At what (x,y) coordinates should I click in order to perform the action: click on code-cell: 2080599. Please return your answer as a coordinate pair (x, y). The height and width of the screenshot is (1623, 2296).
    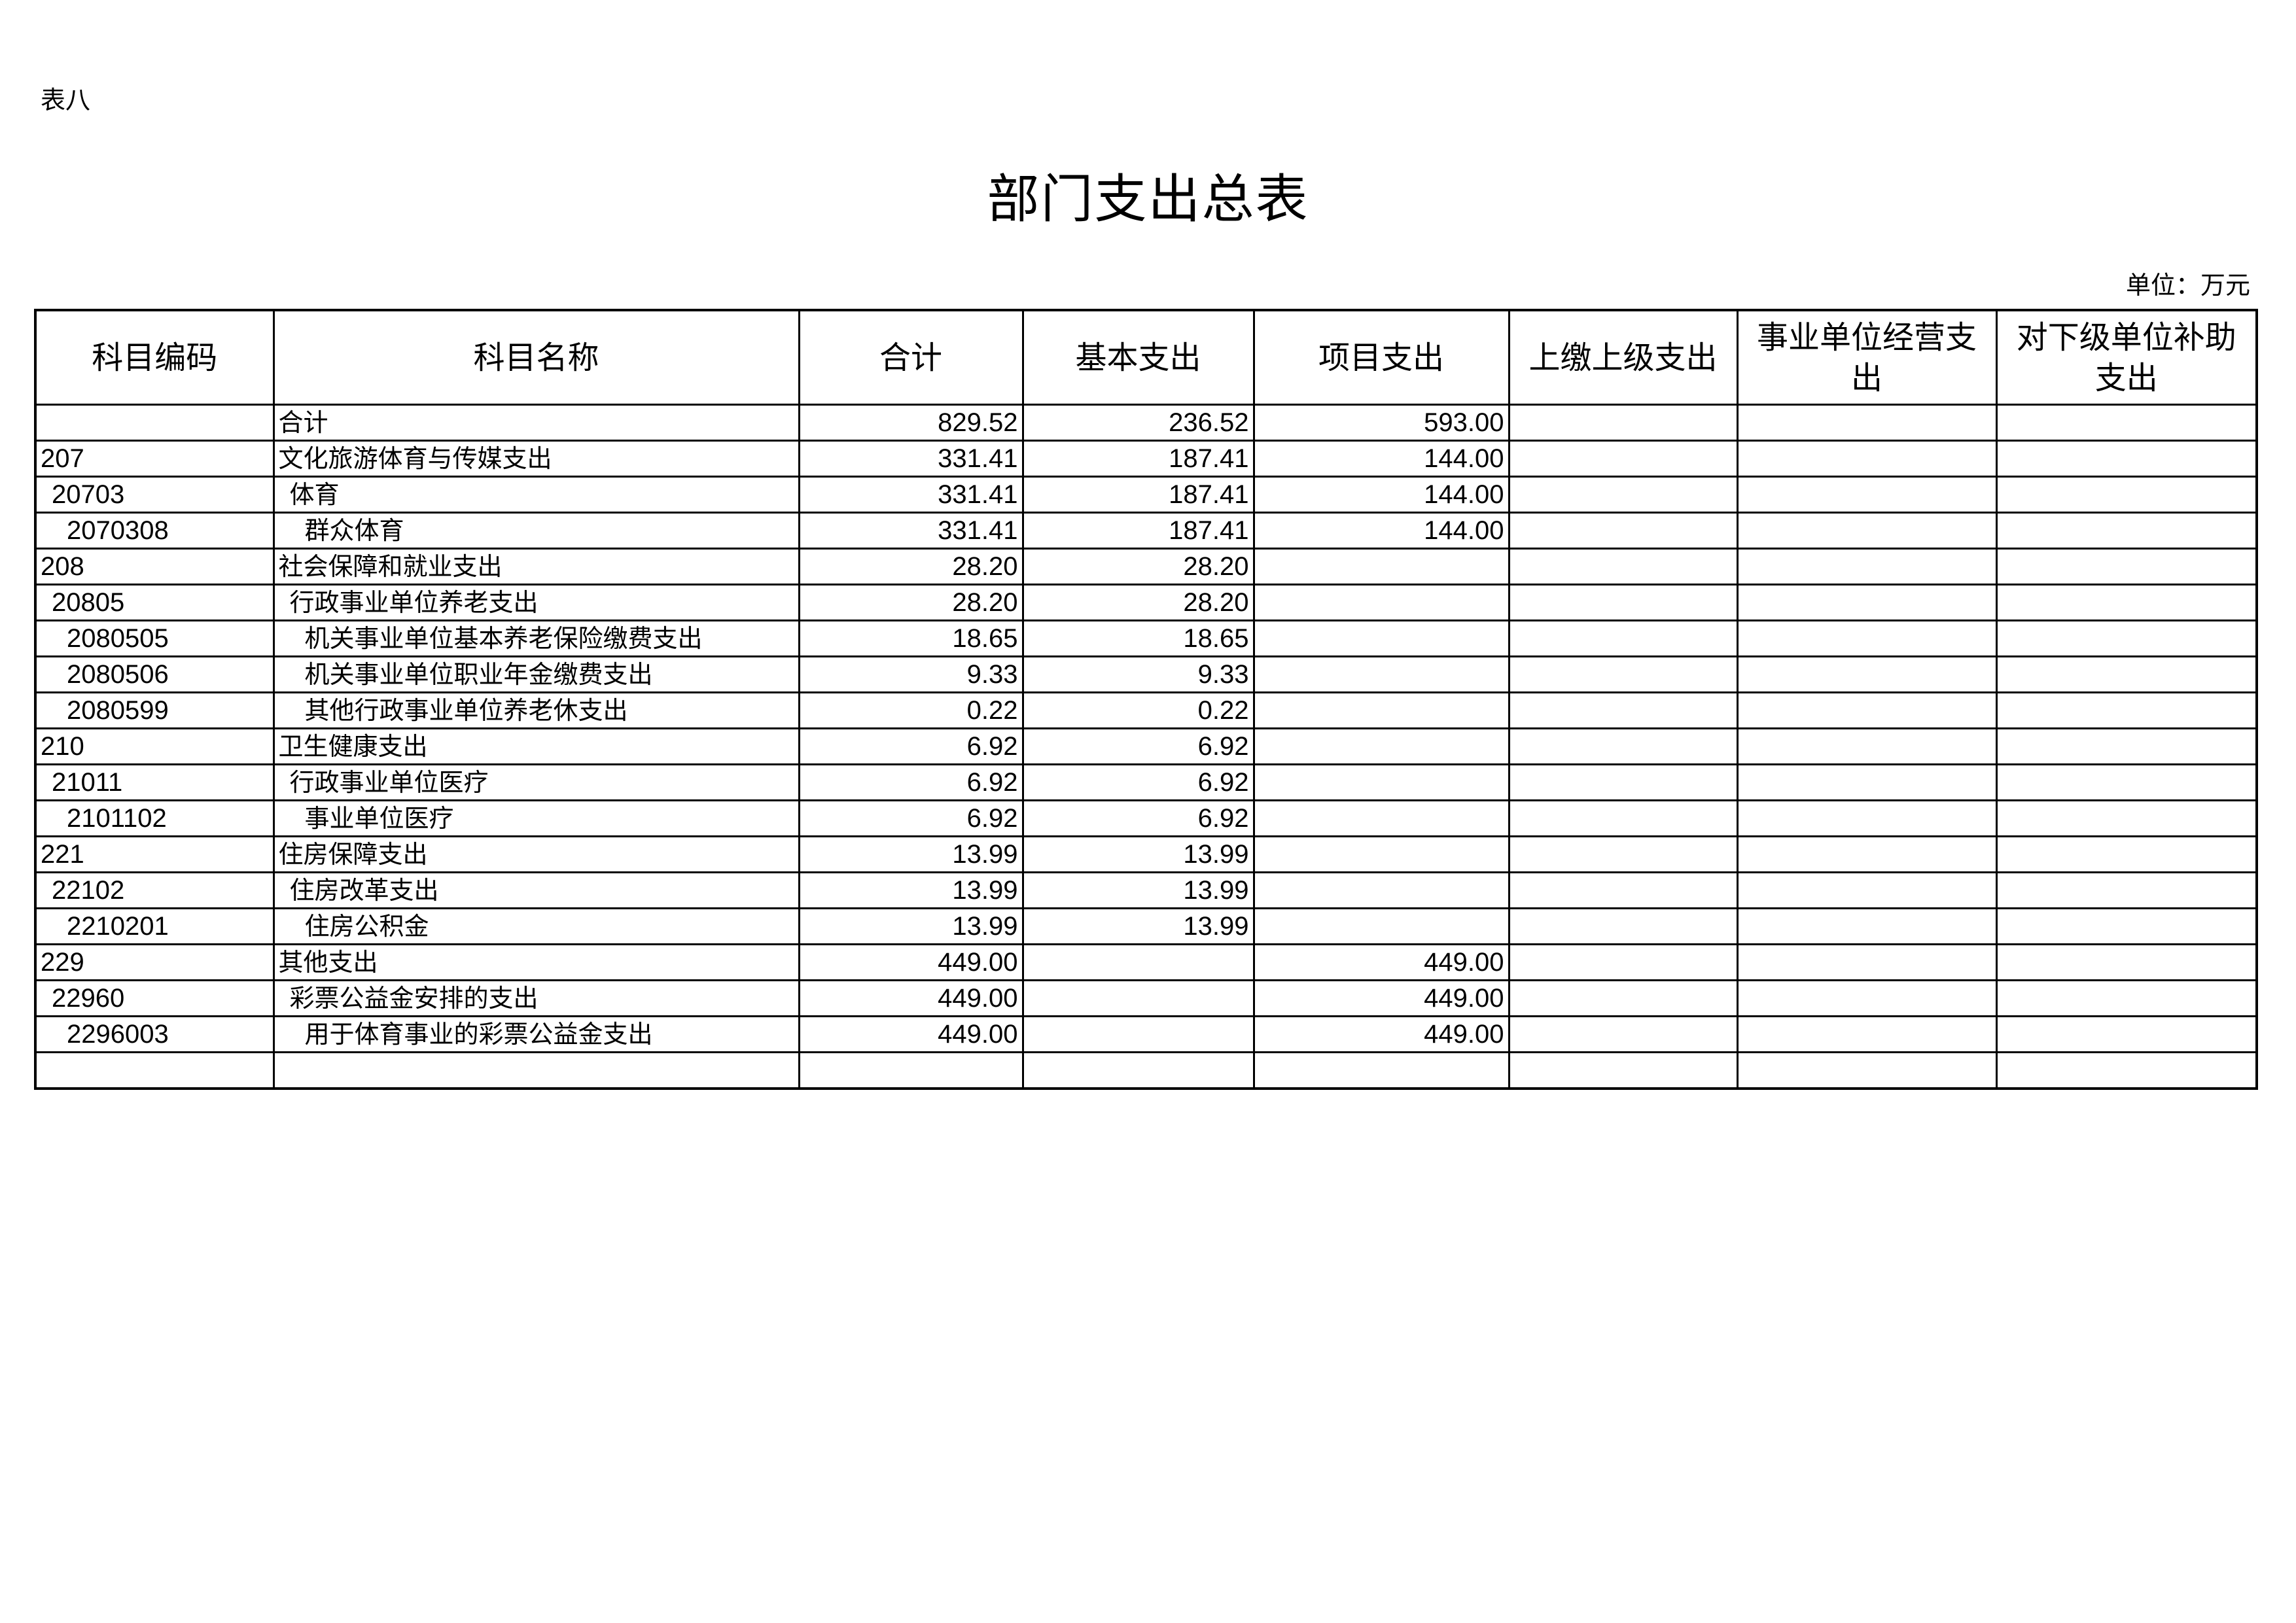
    Looking at the image, I should click on (154, 710).